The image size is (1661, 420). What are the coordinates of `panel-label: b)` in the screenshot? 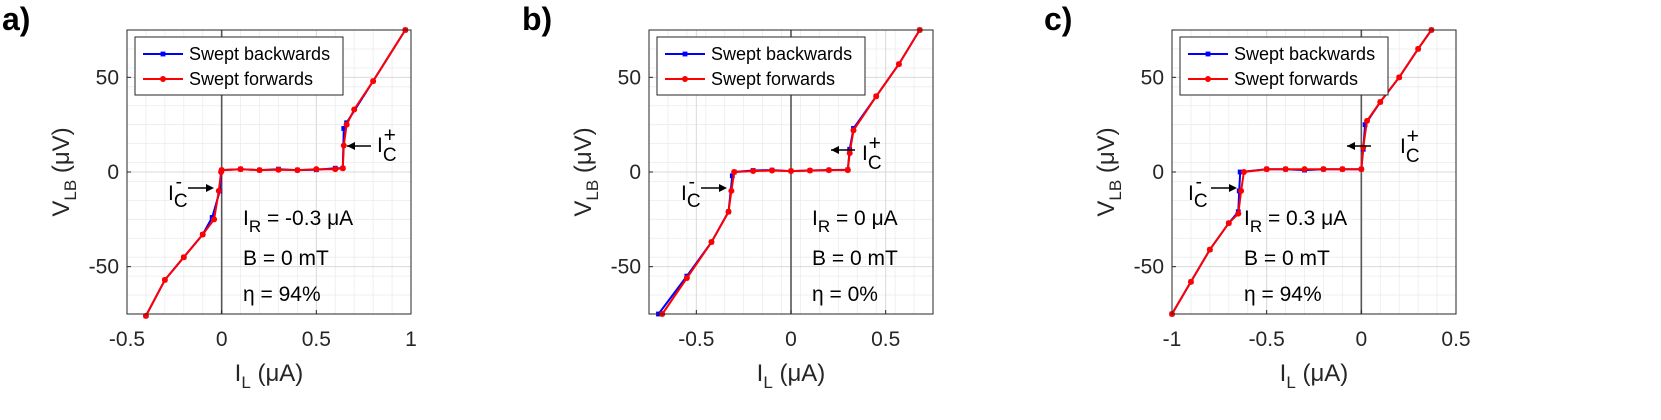 It's located at (537, 19).